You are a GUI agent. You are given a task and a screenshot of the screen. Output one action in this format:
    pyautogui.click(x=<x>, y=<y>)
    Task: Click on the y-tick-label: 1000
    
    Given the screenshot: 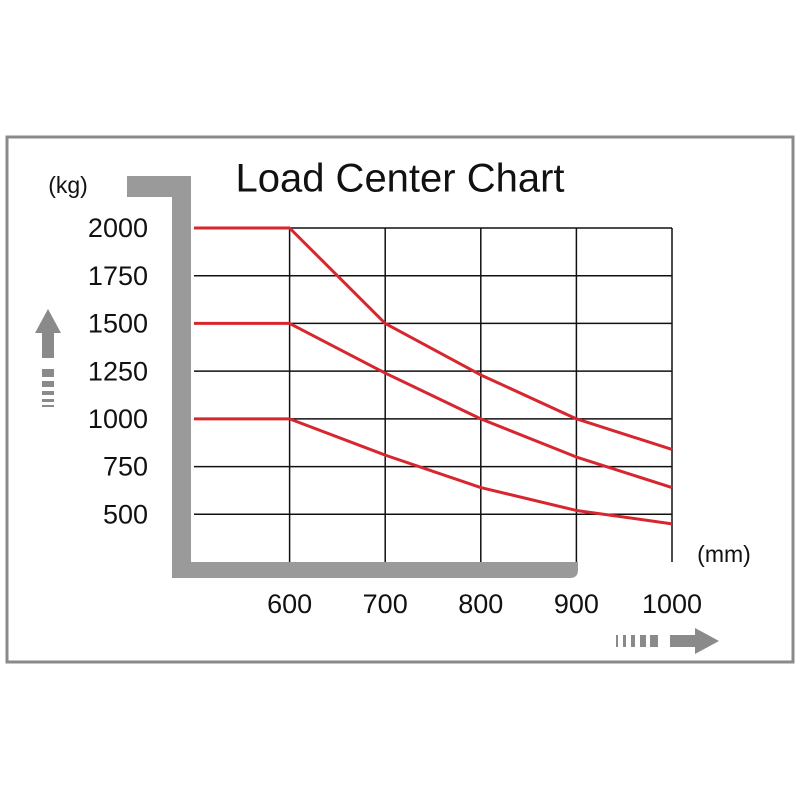 What is the action you would take?
    pyautogui.click(x=118, y=419)
    